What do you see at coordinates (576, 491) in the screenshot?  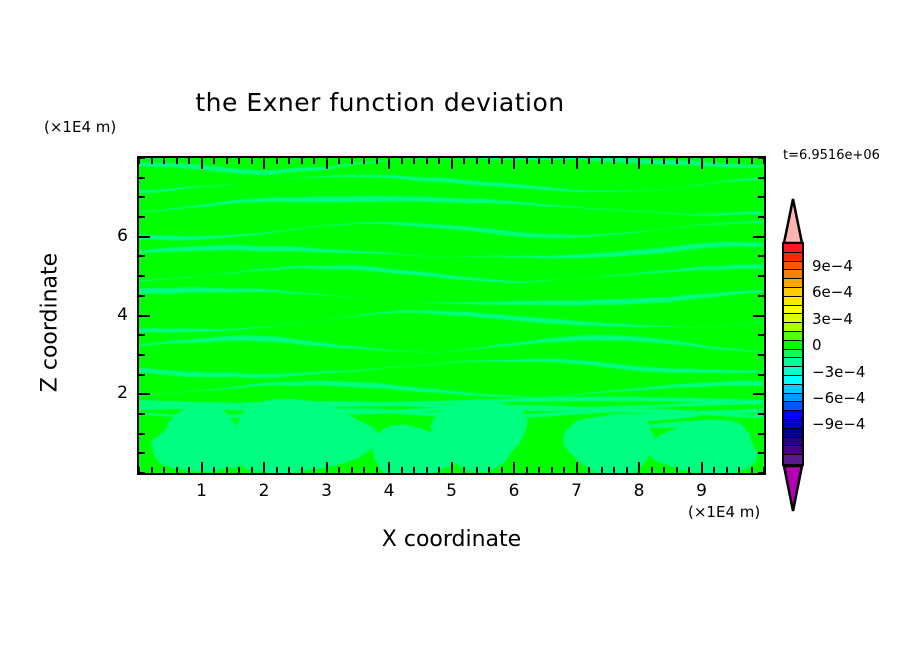 I see `x-axis-tick-label: 7` at bounding box center [576, 491].